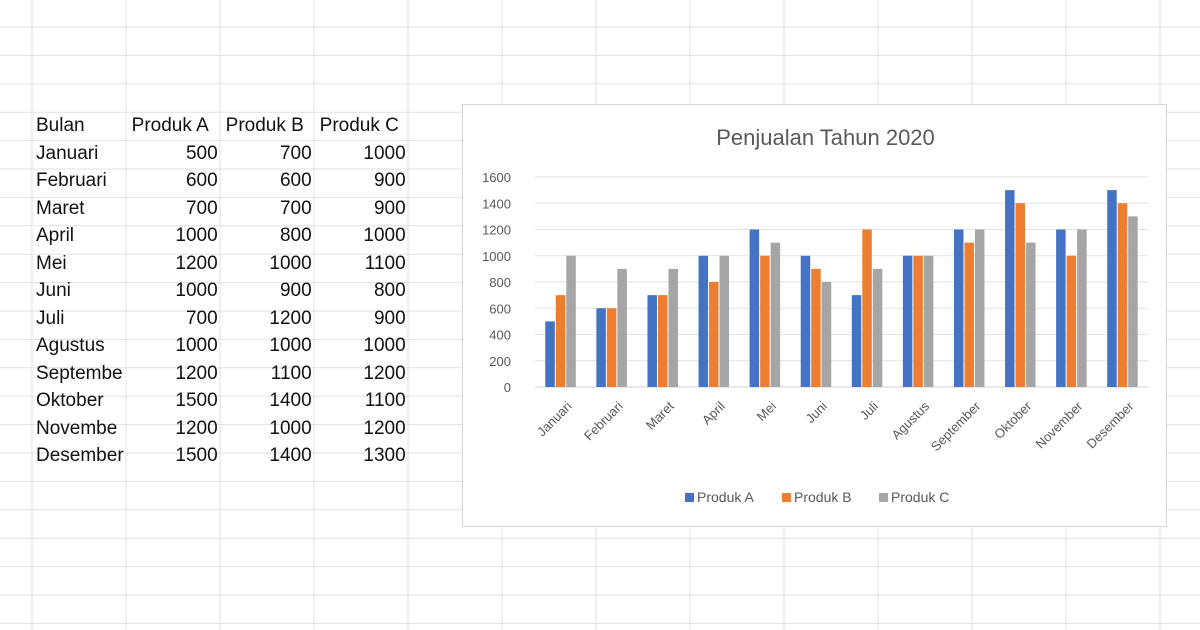 The width and height of the screenshot is (1200, 630). What do you see at coordinates (918, 321) in the screenshot?
I see `bar-produk-b-agustus` at bounding box center [918, 321].